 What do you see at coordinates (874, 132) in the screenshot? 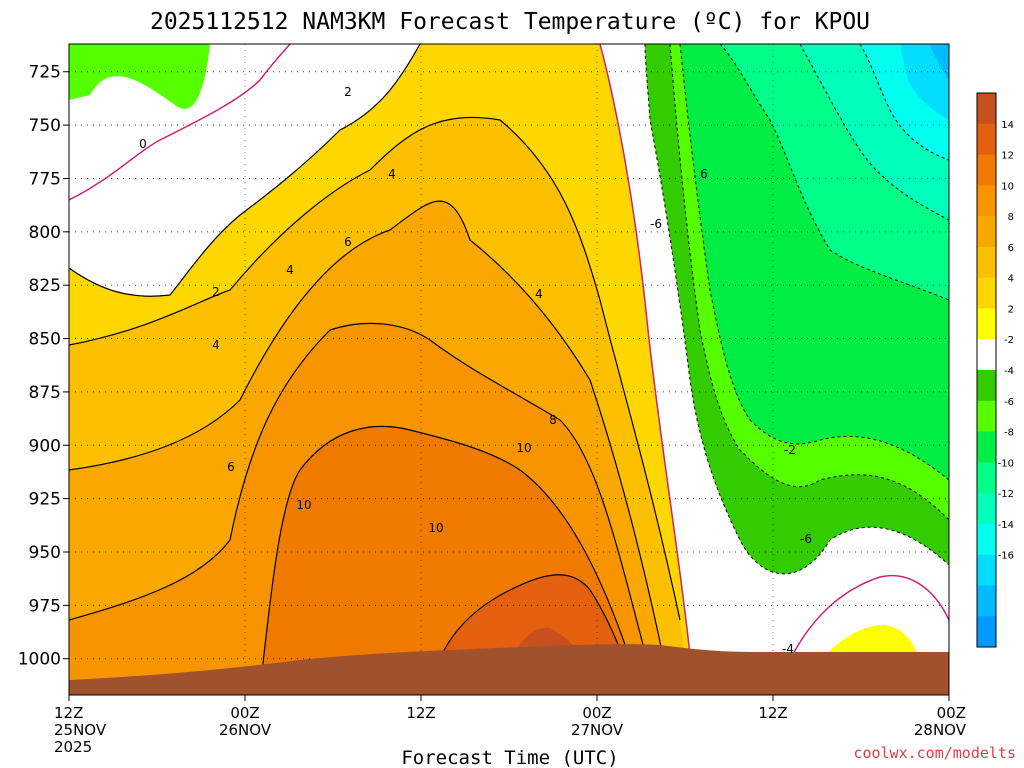
I see `contour-line-minus10` at bounding box center [874, 132].